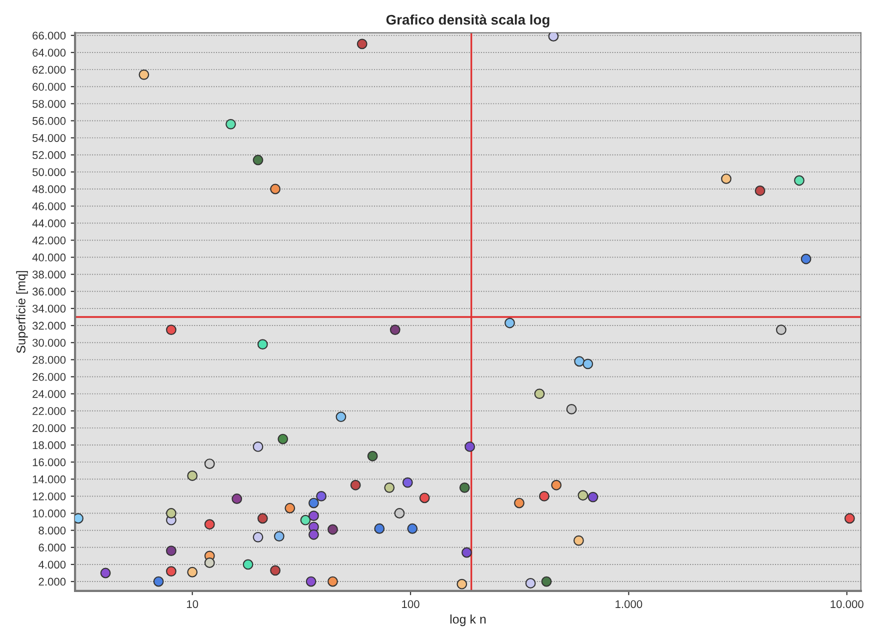 This screenshot has height=632, width=883. Describe the element at coordinates (49, 206) in the screenshot. I see `y-tick-label: 46.000` at that location.